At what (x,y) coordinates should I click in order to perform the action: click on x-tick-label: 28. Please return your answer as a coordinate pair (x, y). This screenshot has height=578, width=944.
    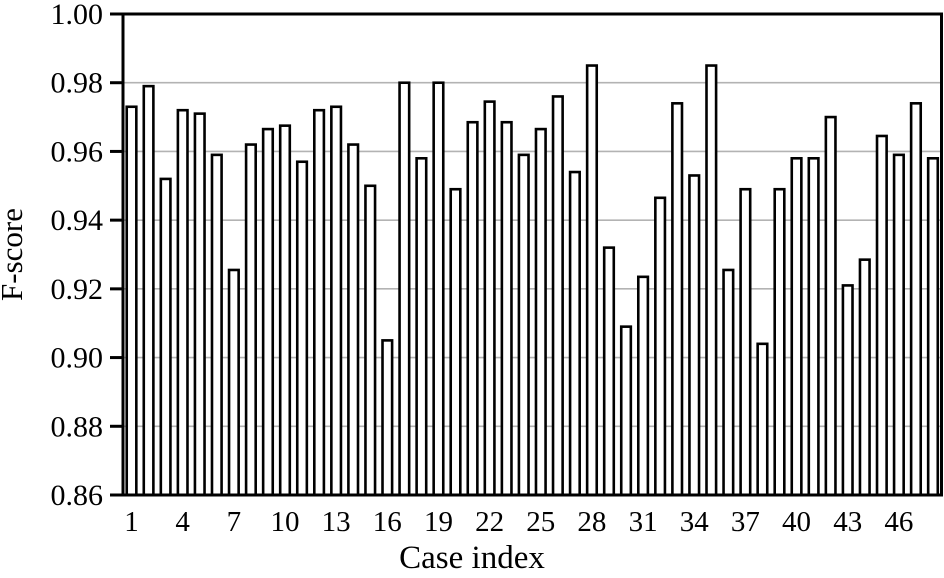
    Looking at the image, I should click on (591, 522).